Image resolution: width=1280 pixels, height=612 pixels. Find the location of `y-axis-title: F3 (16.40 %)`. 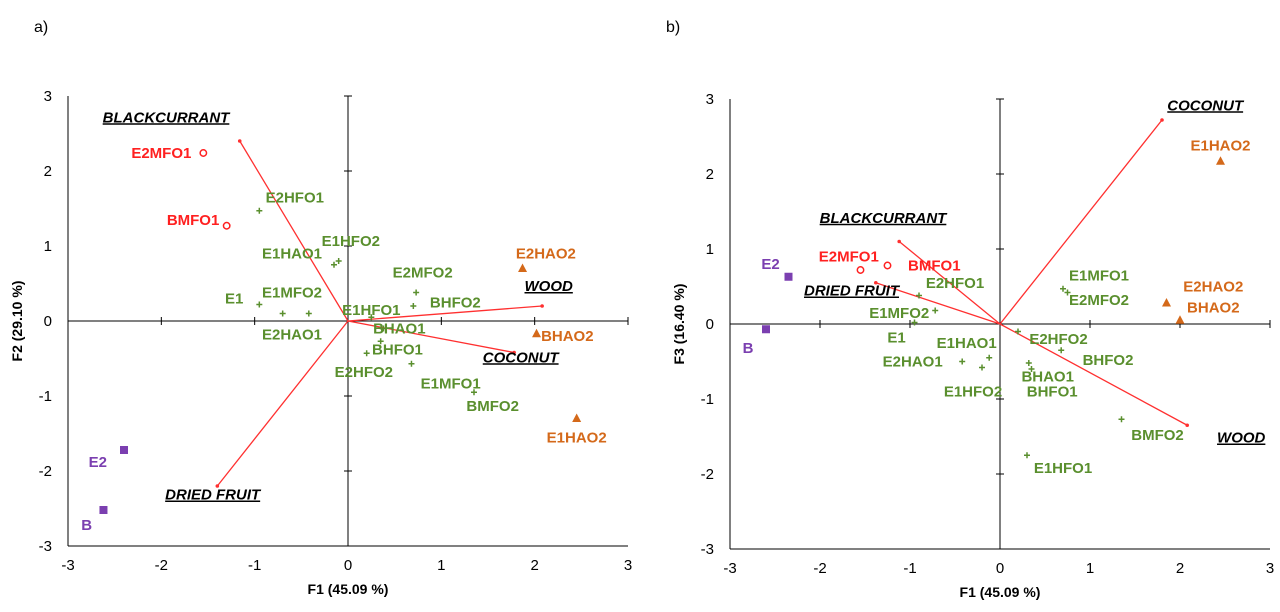

y-axis-title: F3 (16.40 %) is located at coordinates (679, 324).